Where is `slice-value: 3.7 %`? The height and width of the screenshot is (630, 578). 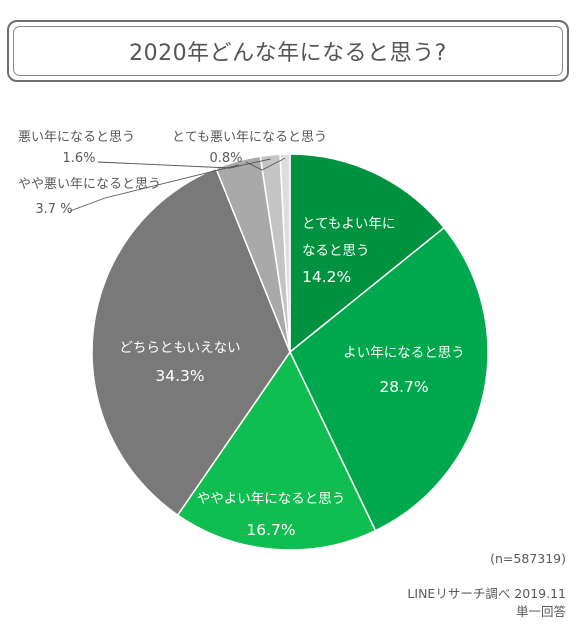
slice-value: 3.7 % is located at coordinates (53, 209).